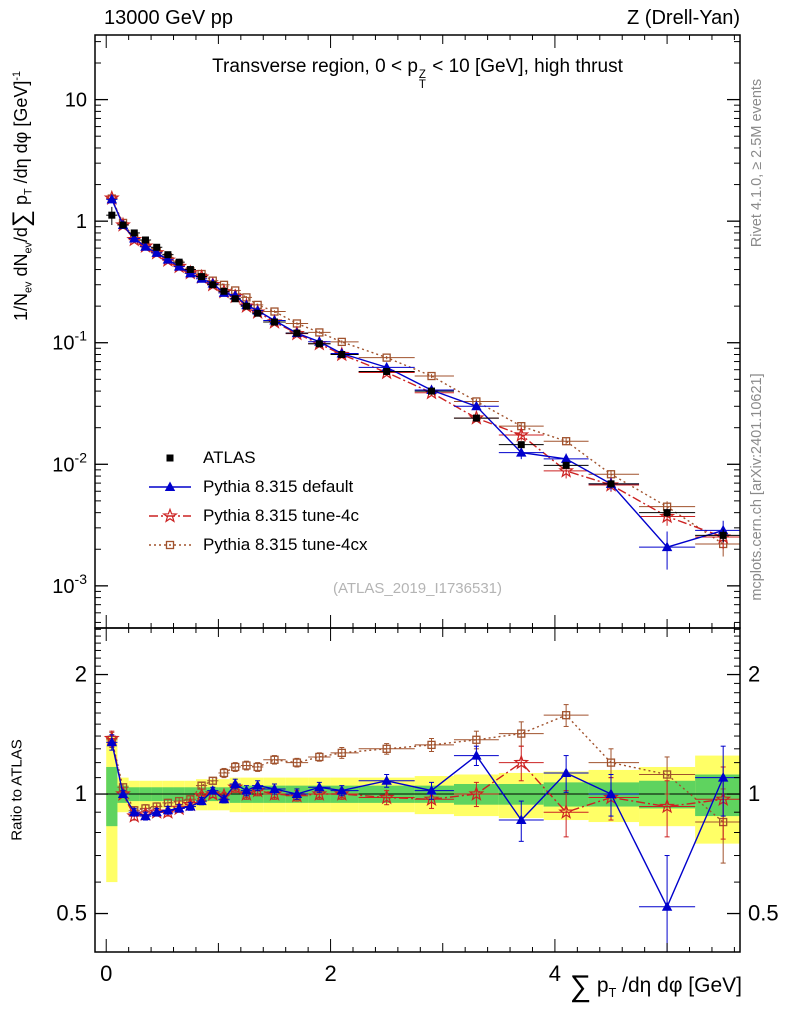  What do you see at coordinates (17, 790) in the screenshot?
I see `y-axis-label-ratio: Ratio to ATLAS` at bounding box center [17, 790].